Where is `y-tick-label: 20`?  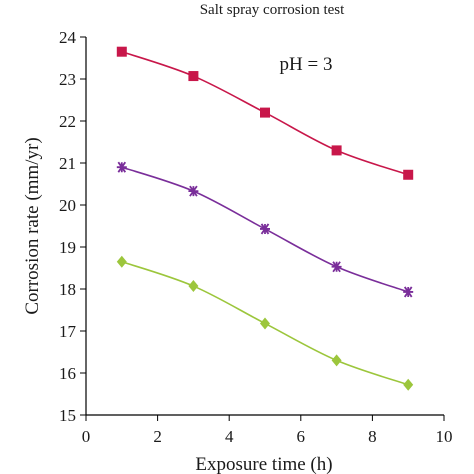
y-tick-label: 20 is located at coordinates (67, 205).